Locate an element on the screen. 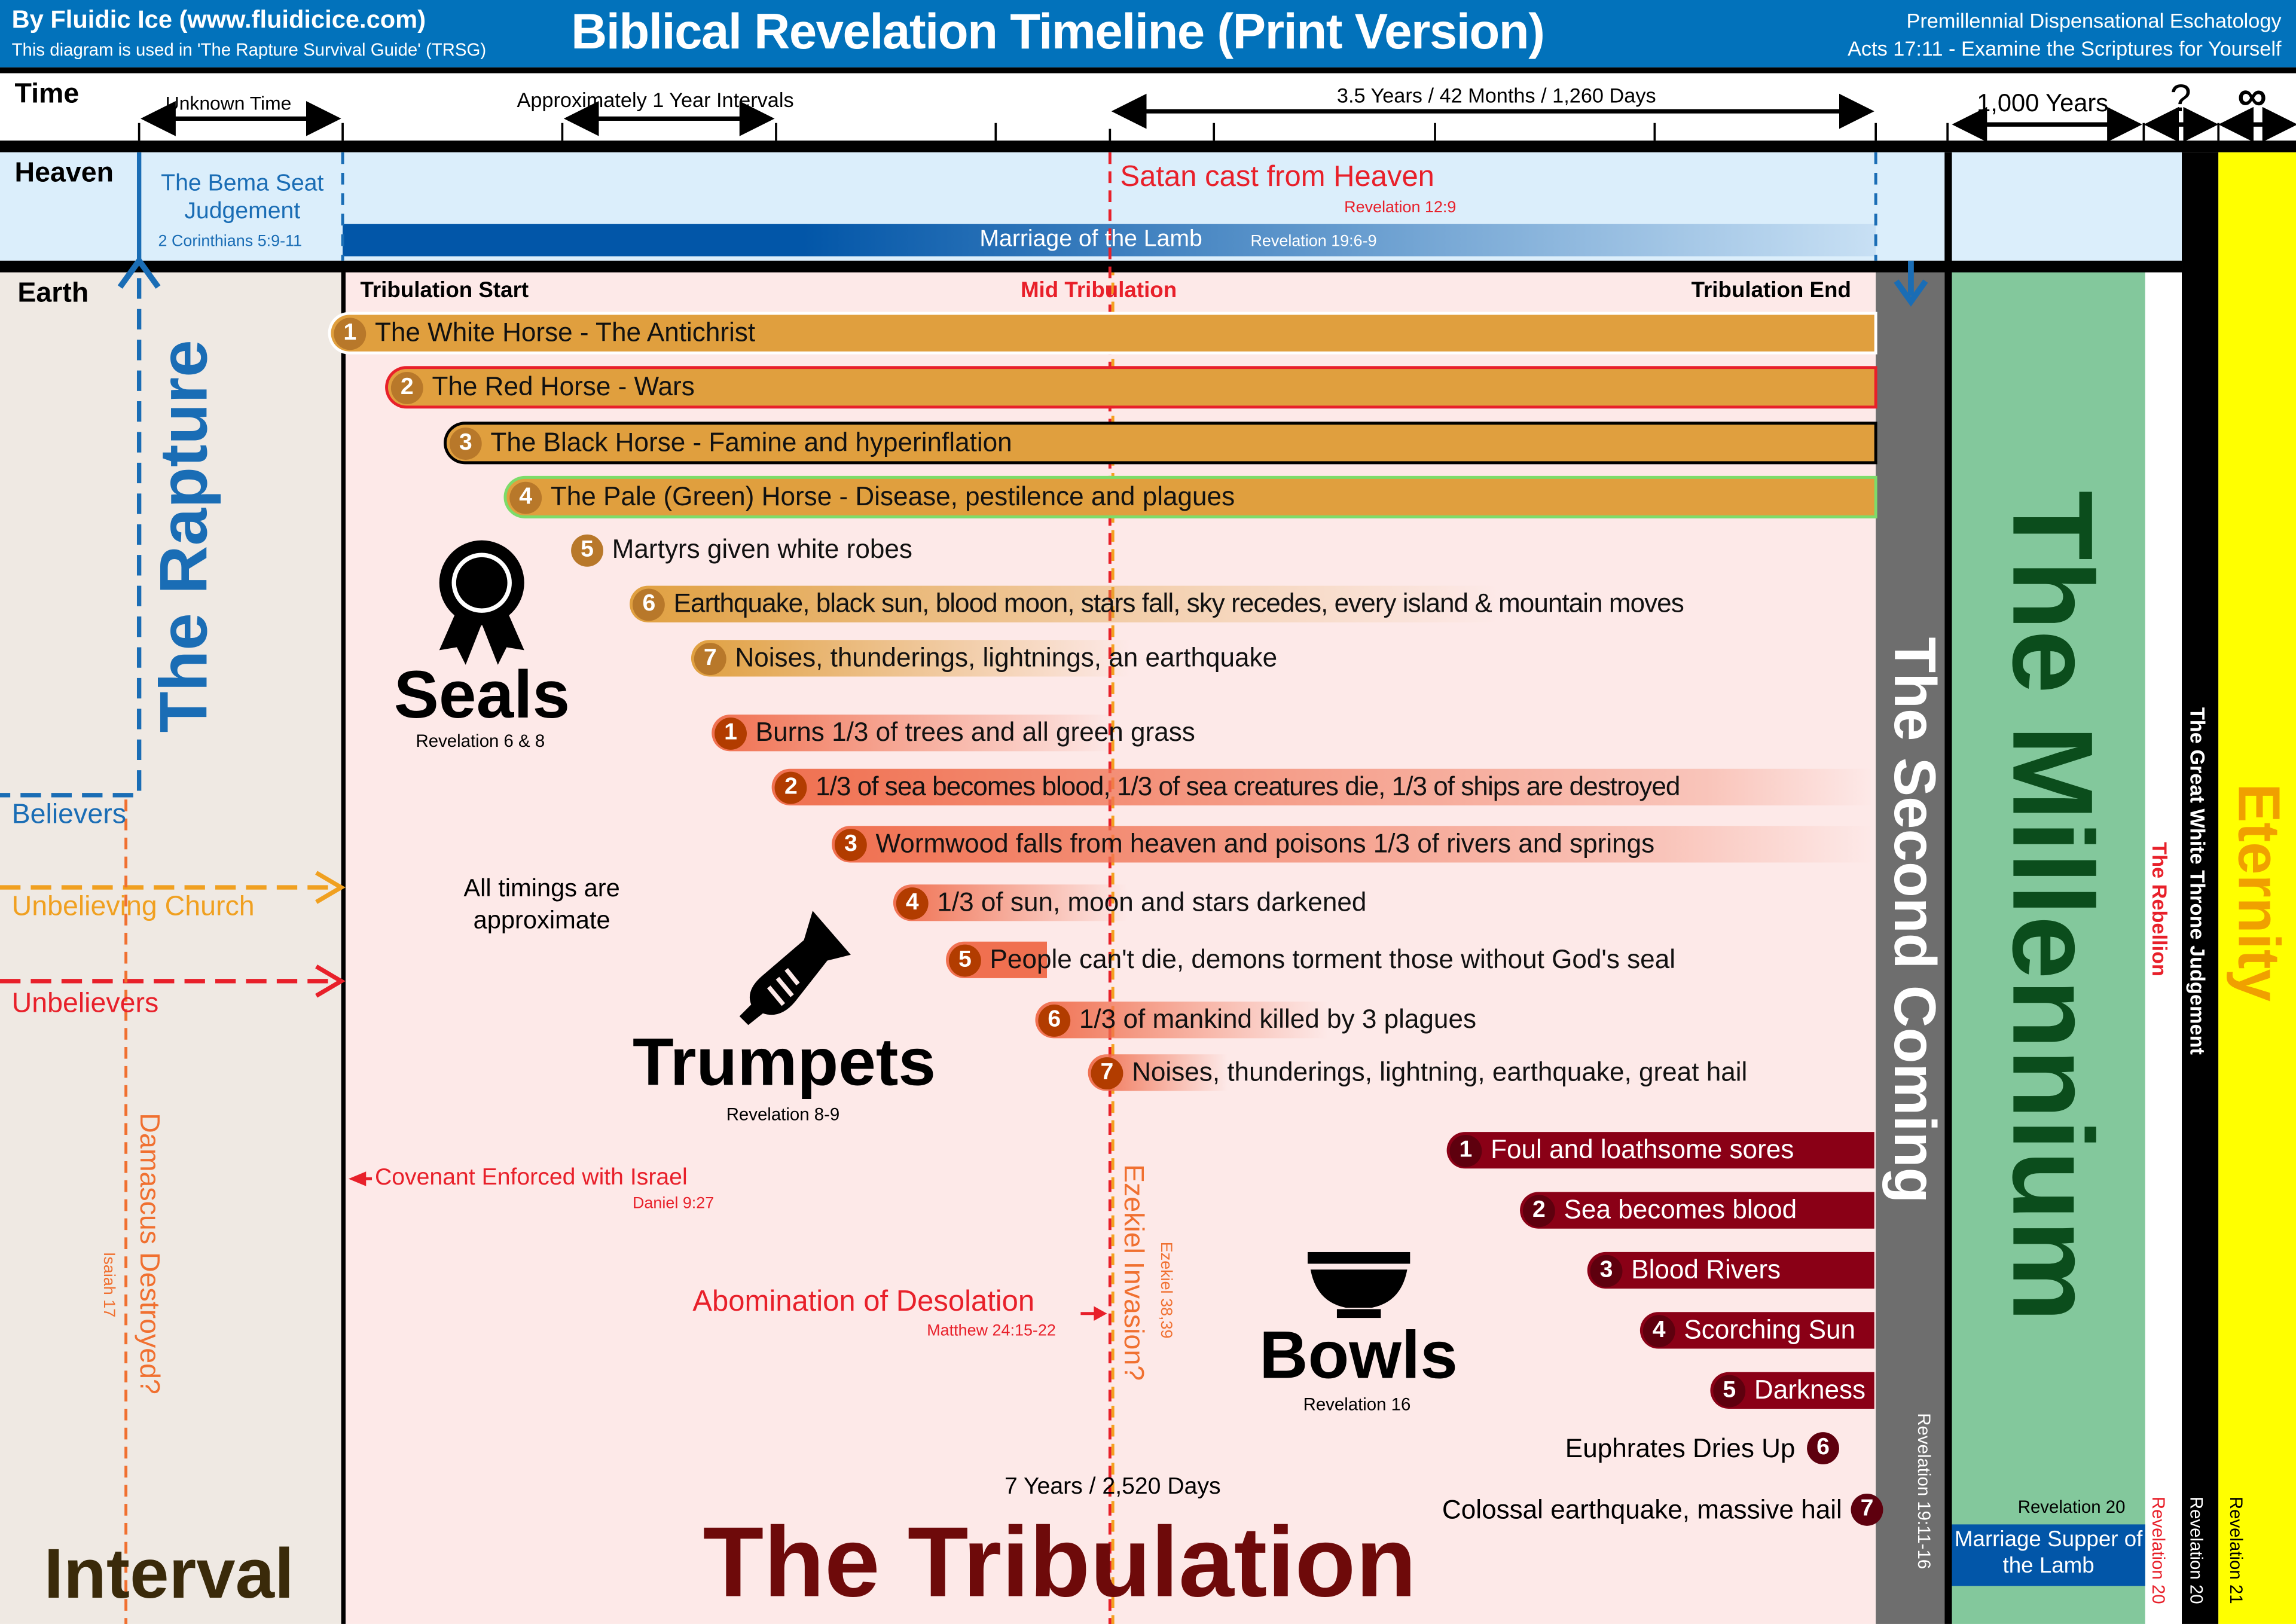 Image resolution: width=2296 pixels, height=1624 pixels. unknown-duration-label: ? is located at coordinates (2180, 98).